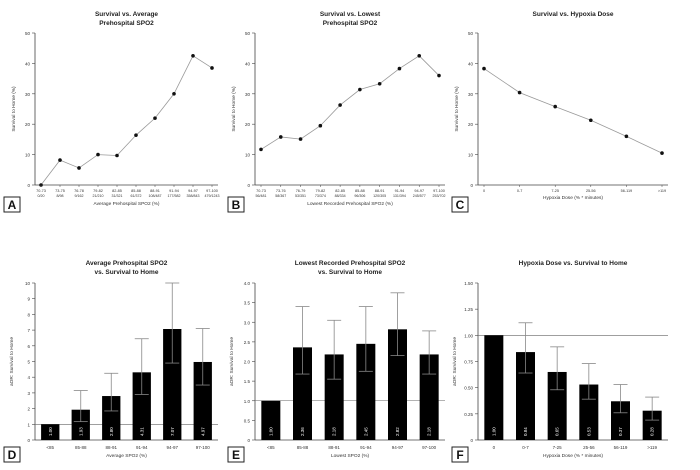 Image resolution: width=700 pixels, height=470 pixels. Describe the element at coordinates (127, 272) in the screenshot. I see `chart-title: vs. Survival to Home` at that location.